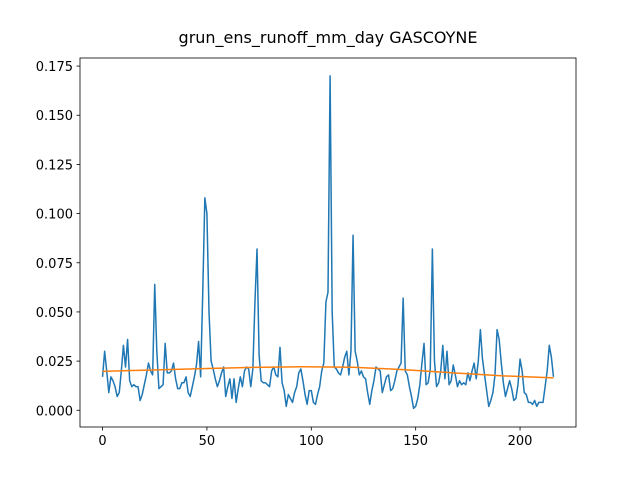  Describe the element at coordinates (54, 116) in the screenshot. I see `y-tick-label: 0.150` at that location.